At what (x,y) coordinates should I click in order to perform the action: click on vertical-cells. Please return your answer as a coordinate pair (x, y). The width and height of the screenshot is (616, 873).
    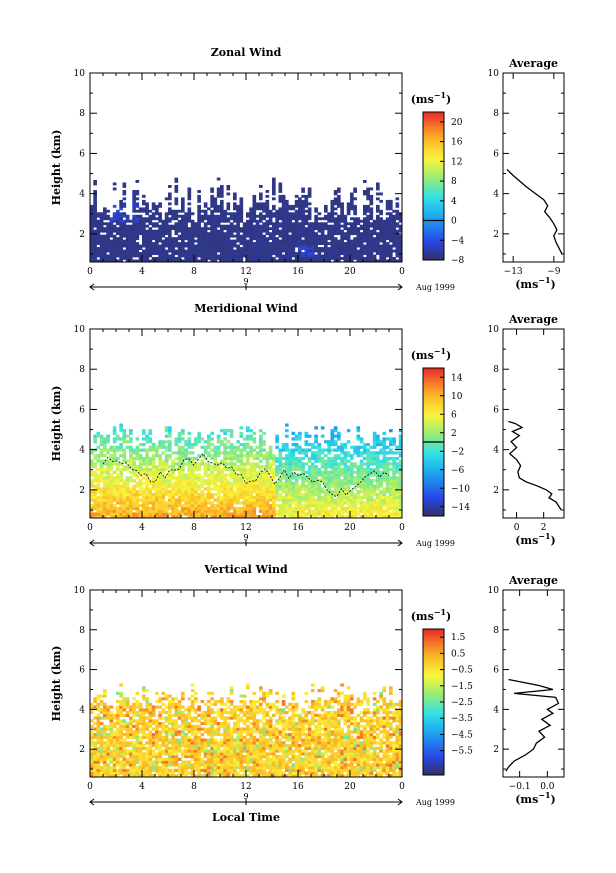
    Looking at the image, I should click on (246, 730).